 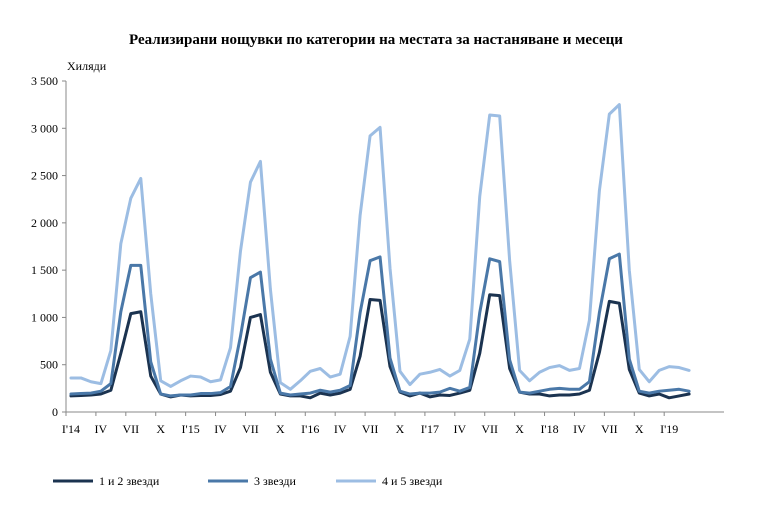 What do you see at coordinates (191, 429) in the screenshot?
I see `x-tick-label: I'15` at bounding box center [191, 429].